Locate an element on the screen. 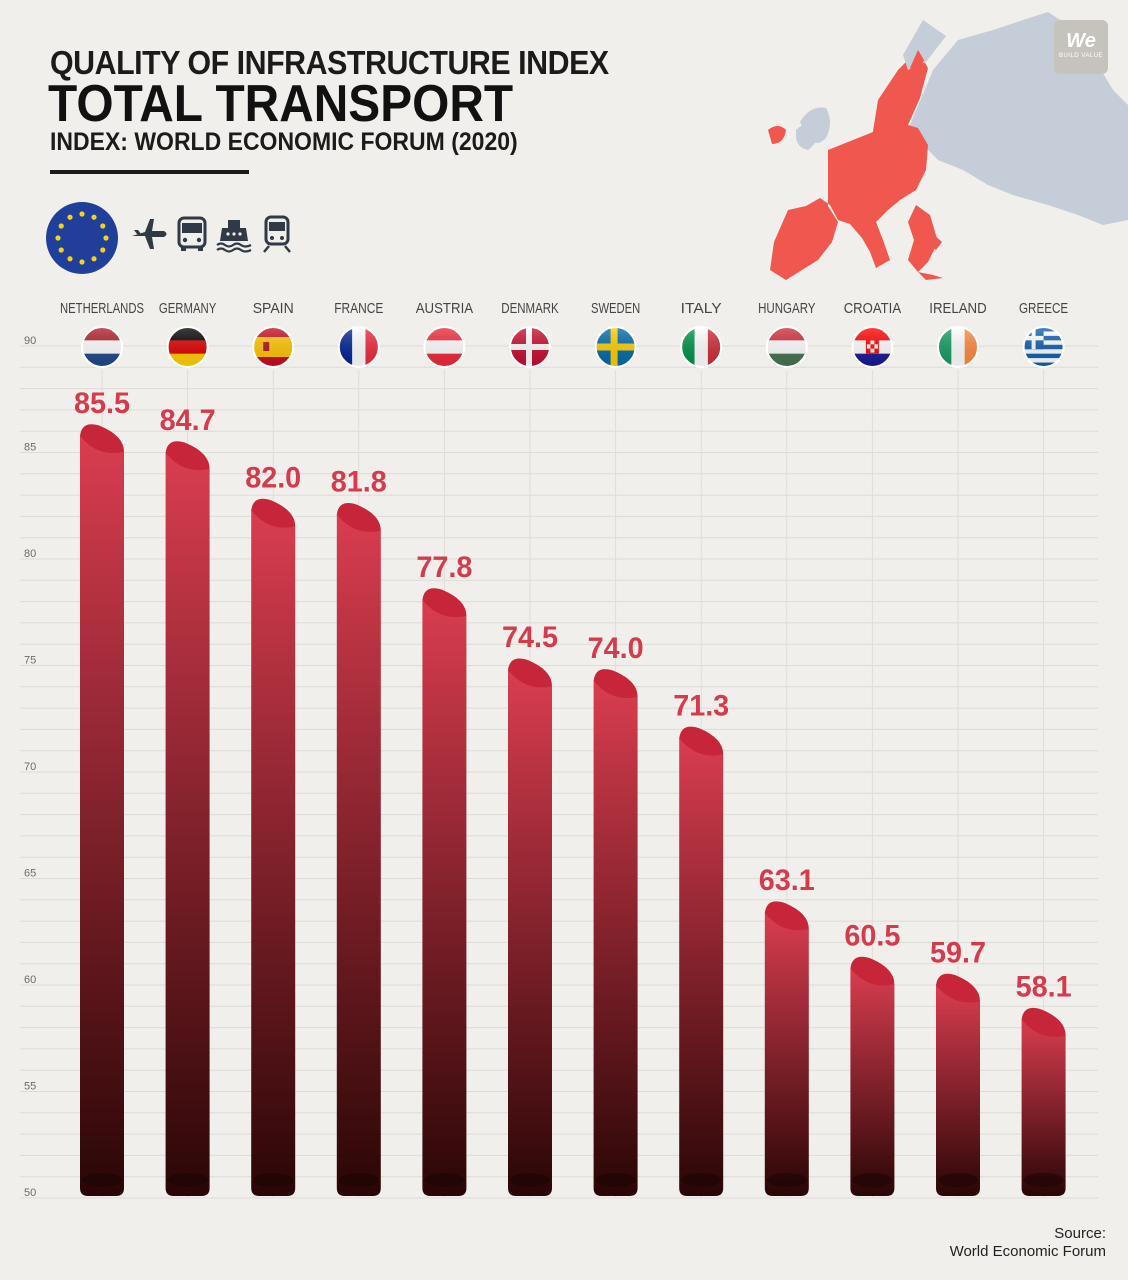 The image size is (1128, 1280). netherlands-flag-icon is located at coordinates (102, 347).